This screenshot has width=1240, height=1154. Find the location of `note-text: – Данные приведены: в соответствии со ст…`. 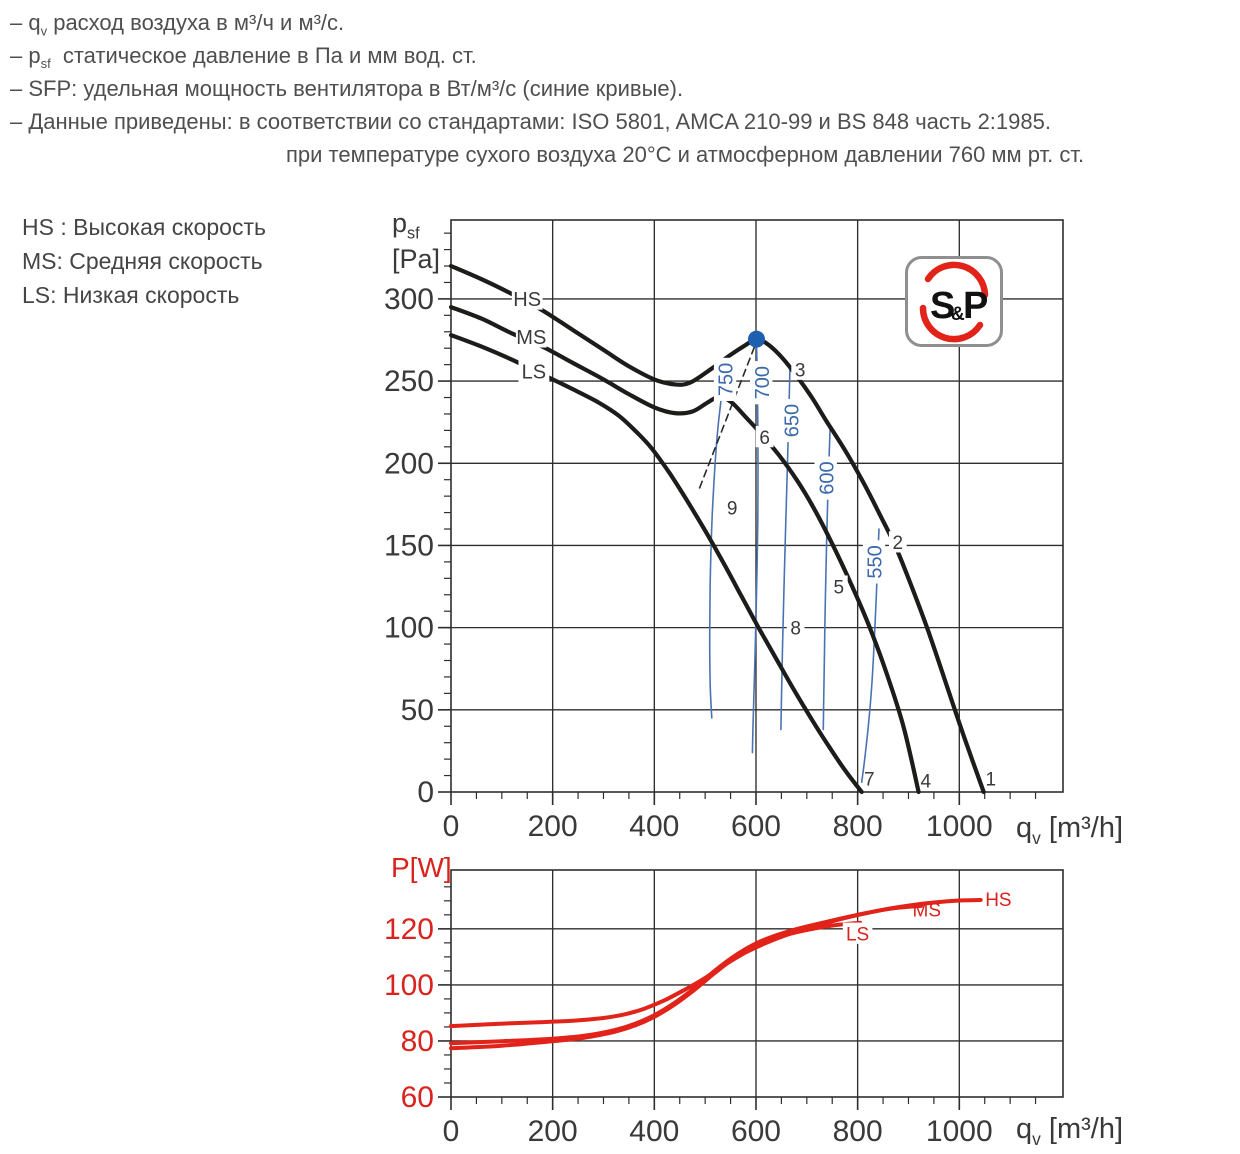

note-text: – Данные приведены: в соответствии со ст… is located at coordinates (530, 121).